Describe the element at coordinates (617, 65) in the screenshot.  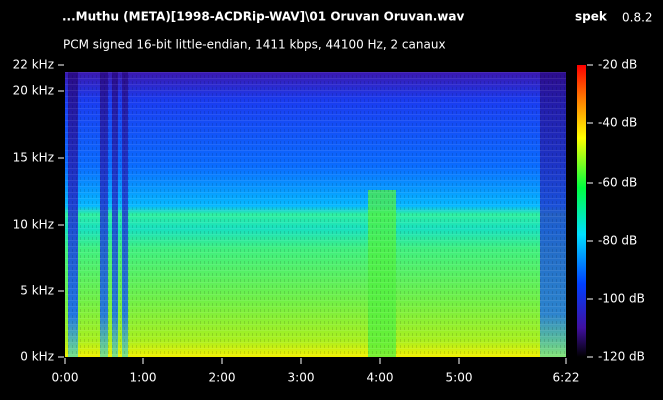
I see `level-label: -20 dB` at that location.